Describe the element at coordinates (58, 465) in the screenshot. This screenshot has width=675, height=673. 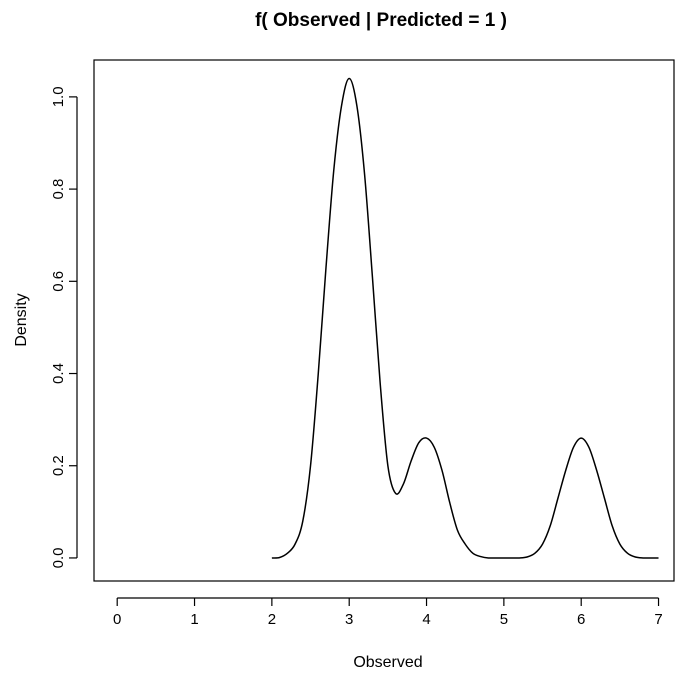
I see `y-tick-label: 0.2` at that location.